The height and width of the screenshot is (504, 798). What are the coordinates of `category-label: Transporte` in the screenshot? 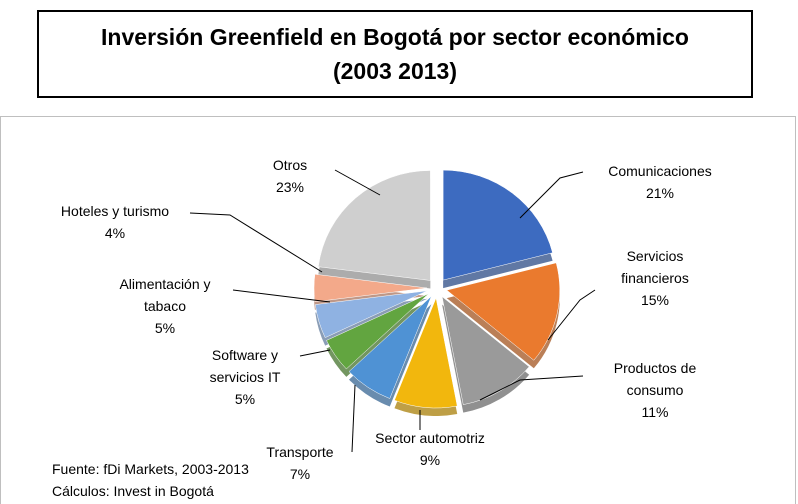 It's located at (300, 452).